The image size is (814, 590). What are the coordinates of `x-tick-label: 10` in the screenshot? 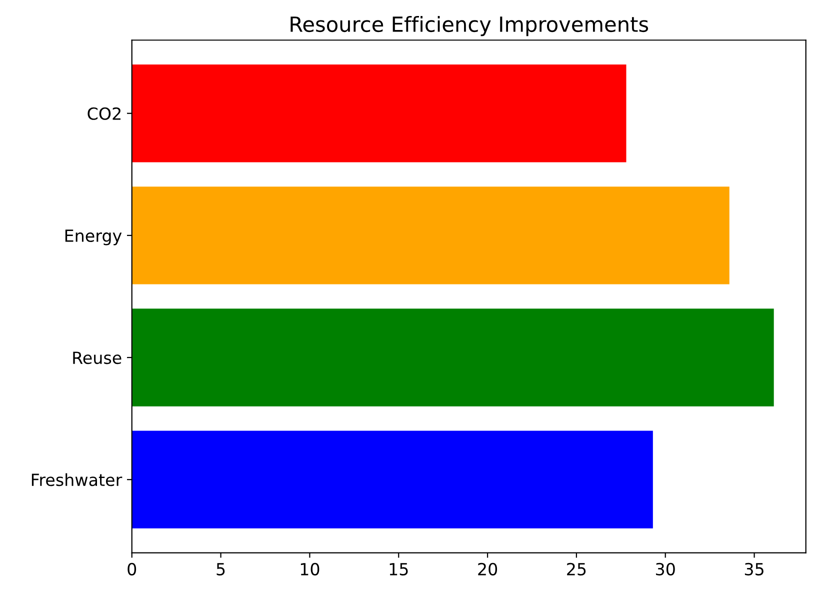 It's located at (310, 569).